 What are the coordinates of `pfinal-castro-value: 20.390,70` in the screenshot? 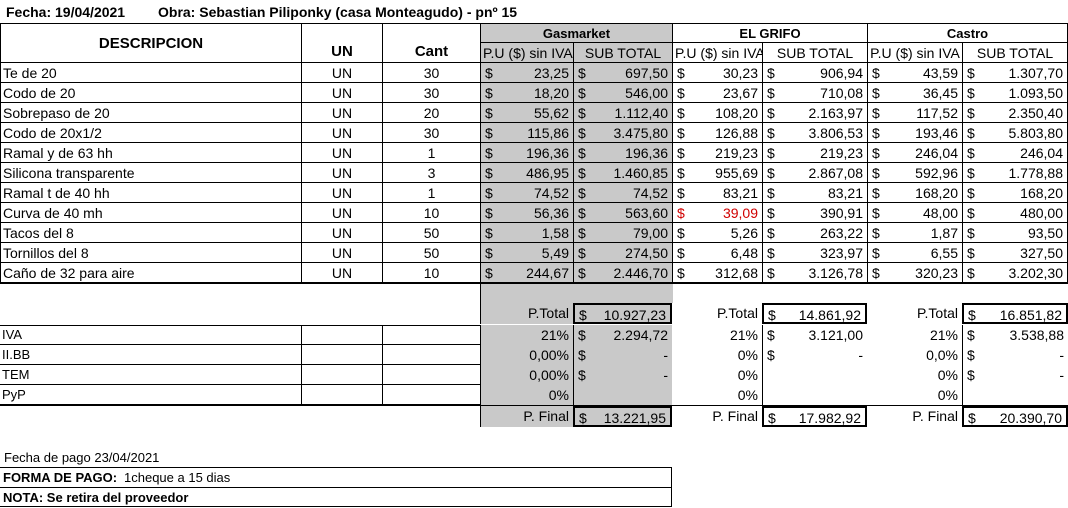 It's located at (1030, 418).